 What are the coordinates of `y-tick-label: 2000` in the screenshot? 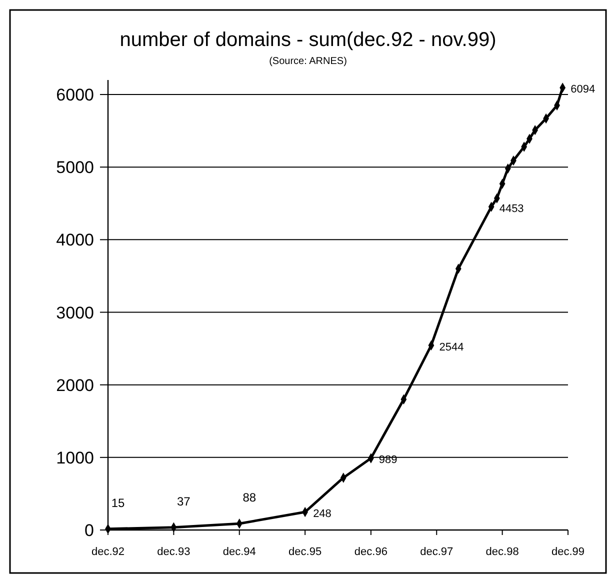 It's located at (75, 385).